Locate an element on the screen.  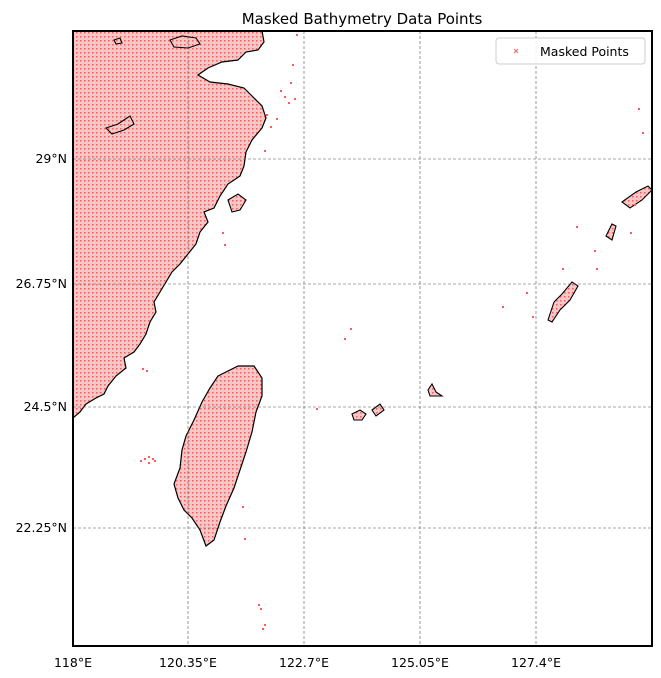
island-miyako is located at coordinates (435, 389).